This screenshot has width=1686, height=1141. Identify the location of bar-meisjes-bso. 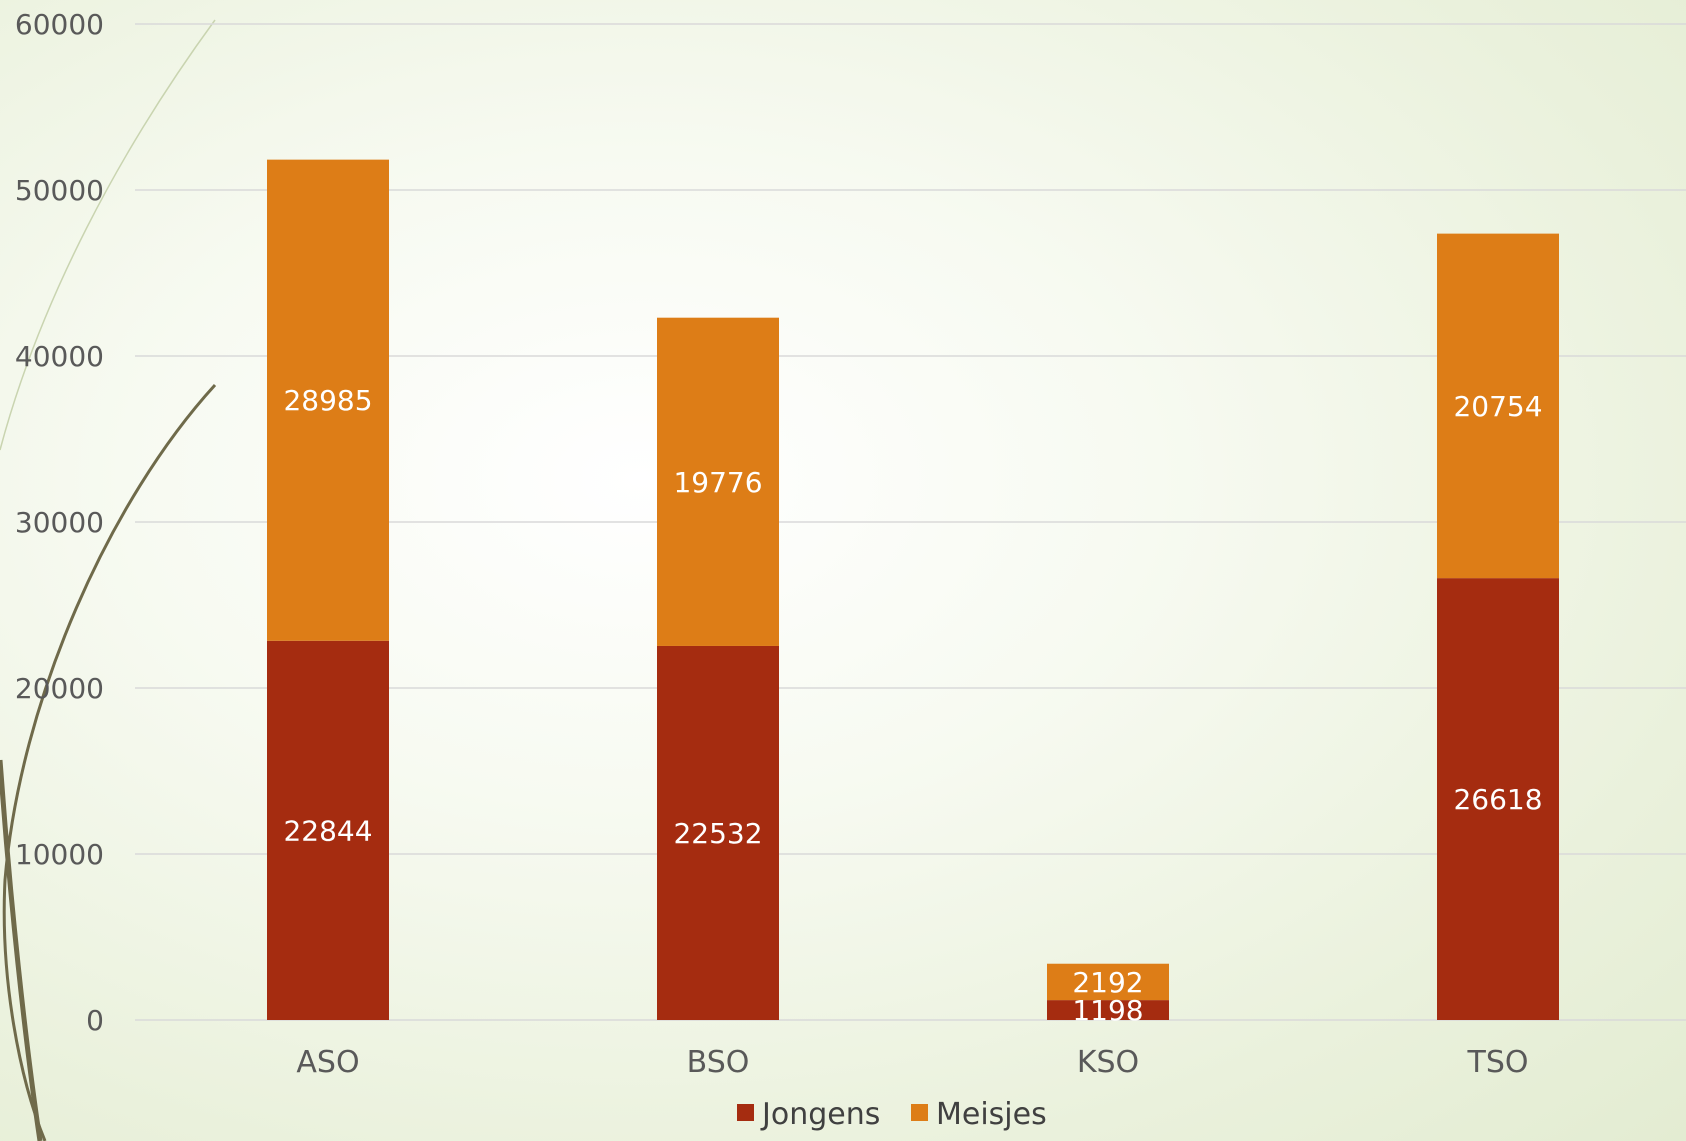
(718, 481).